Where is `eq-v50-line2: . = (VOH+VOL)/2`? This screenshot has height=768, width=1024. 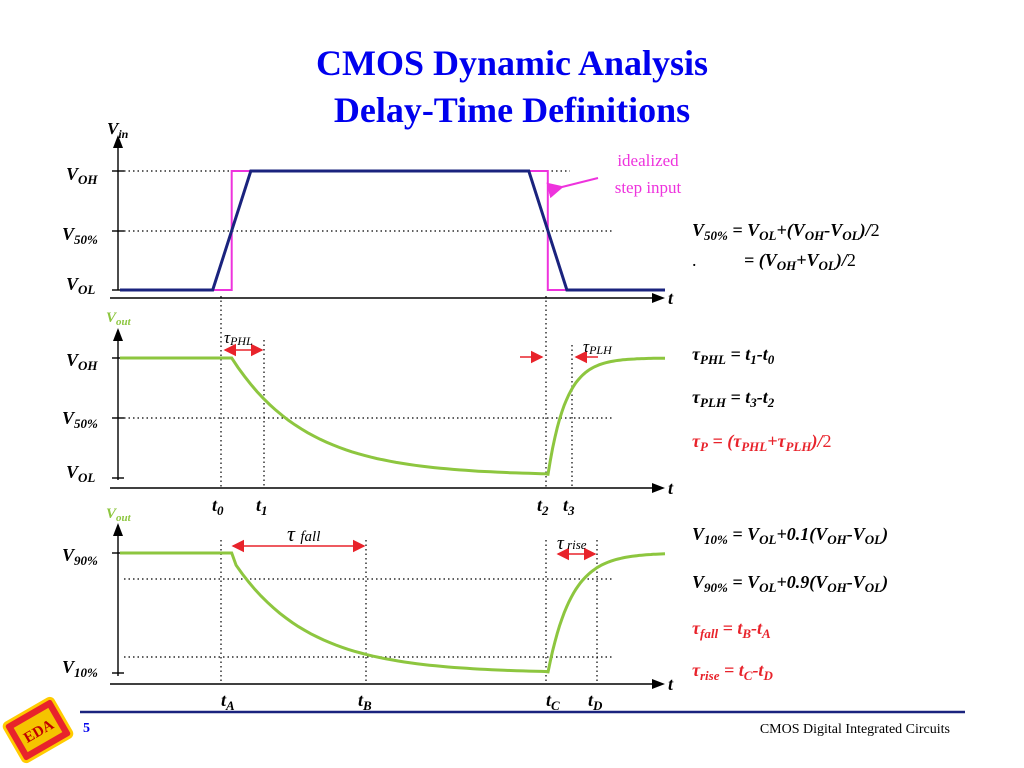
eq-v50-line2: . = (VOH+VOL)/2 is located at coordinates (774, 261).